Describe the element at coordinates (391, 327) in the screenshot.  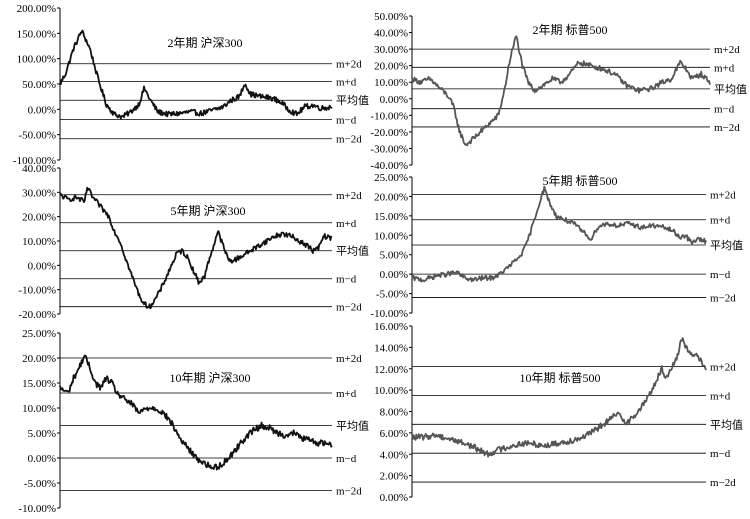
I see `y-tick-label: 16.00%` at that location.